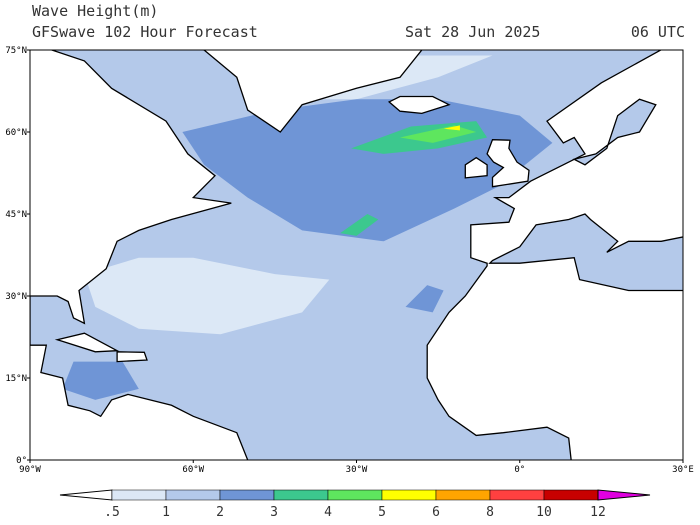  Describe the element at coordinates (274, 512) in the screenshot. I see `colorbar-label: 3` at that location.